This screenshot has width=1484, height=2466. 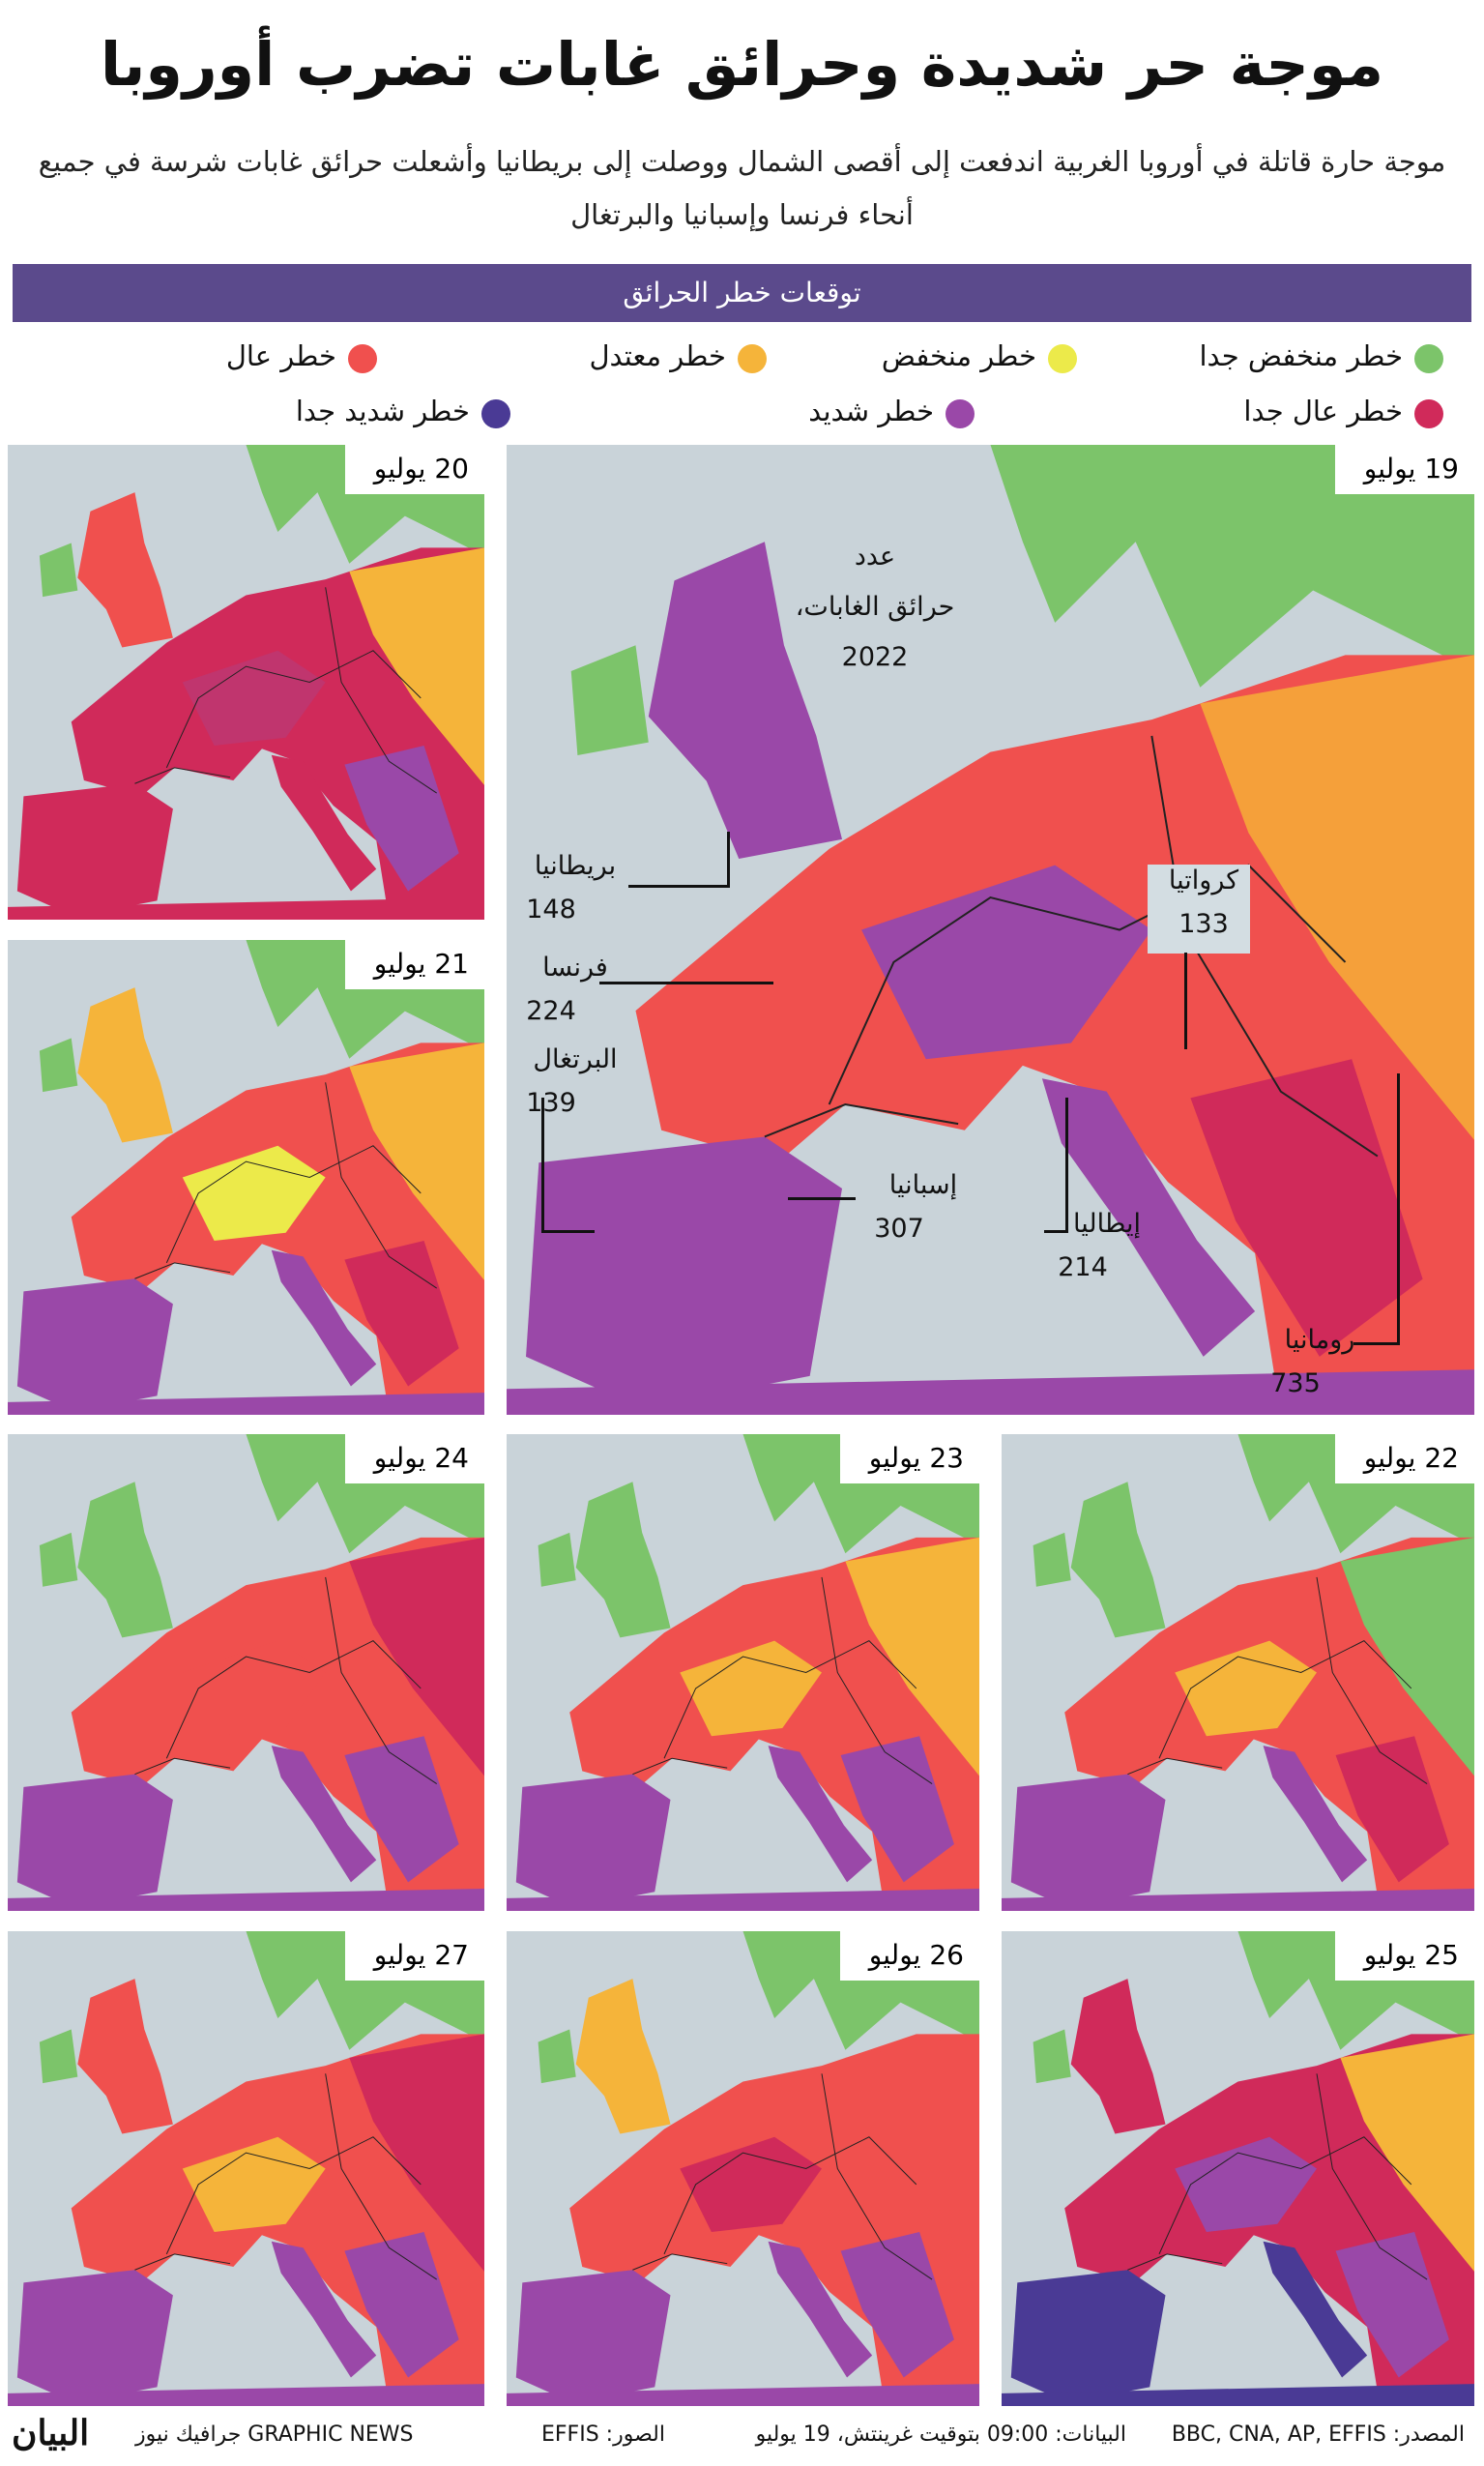 What do you see at coordinates (382, 411) in the screenshot?
I see `legend-label: خطر شديد جدا` at bounding box center [382, 411].